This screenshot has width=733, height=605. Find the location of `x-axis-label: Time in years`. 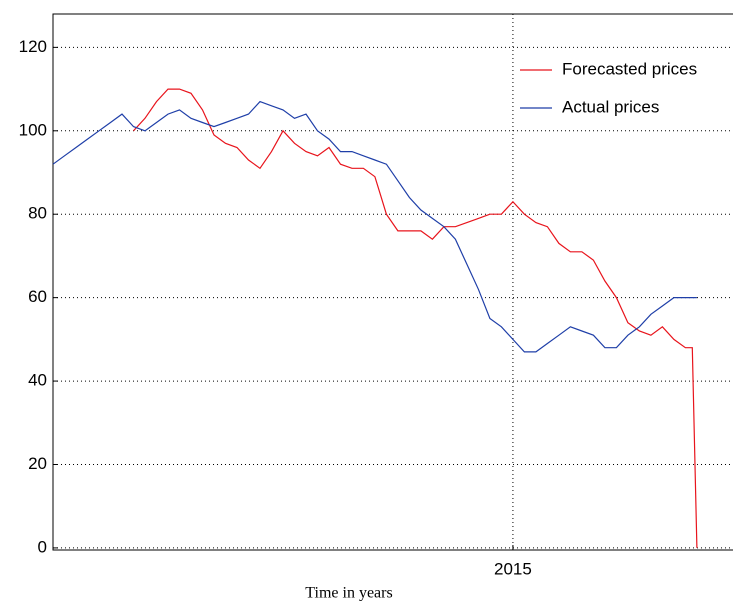

x-axis-label: Time in years is located at coordinates (348, 593).